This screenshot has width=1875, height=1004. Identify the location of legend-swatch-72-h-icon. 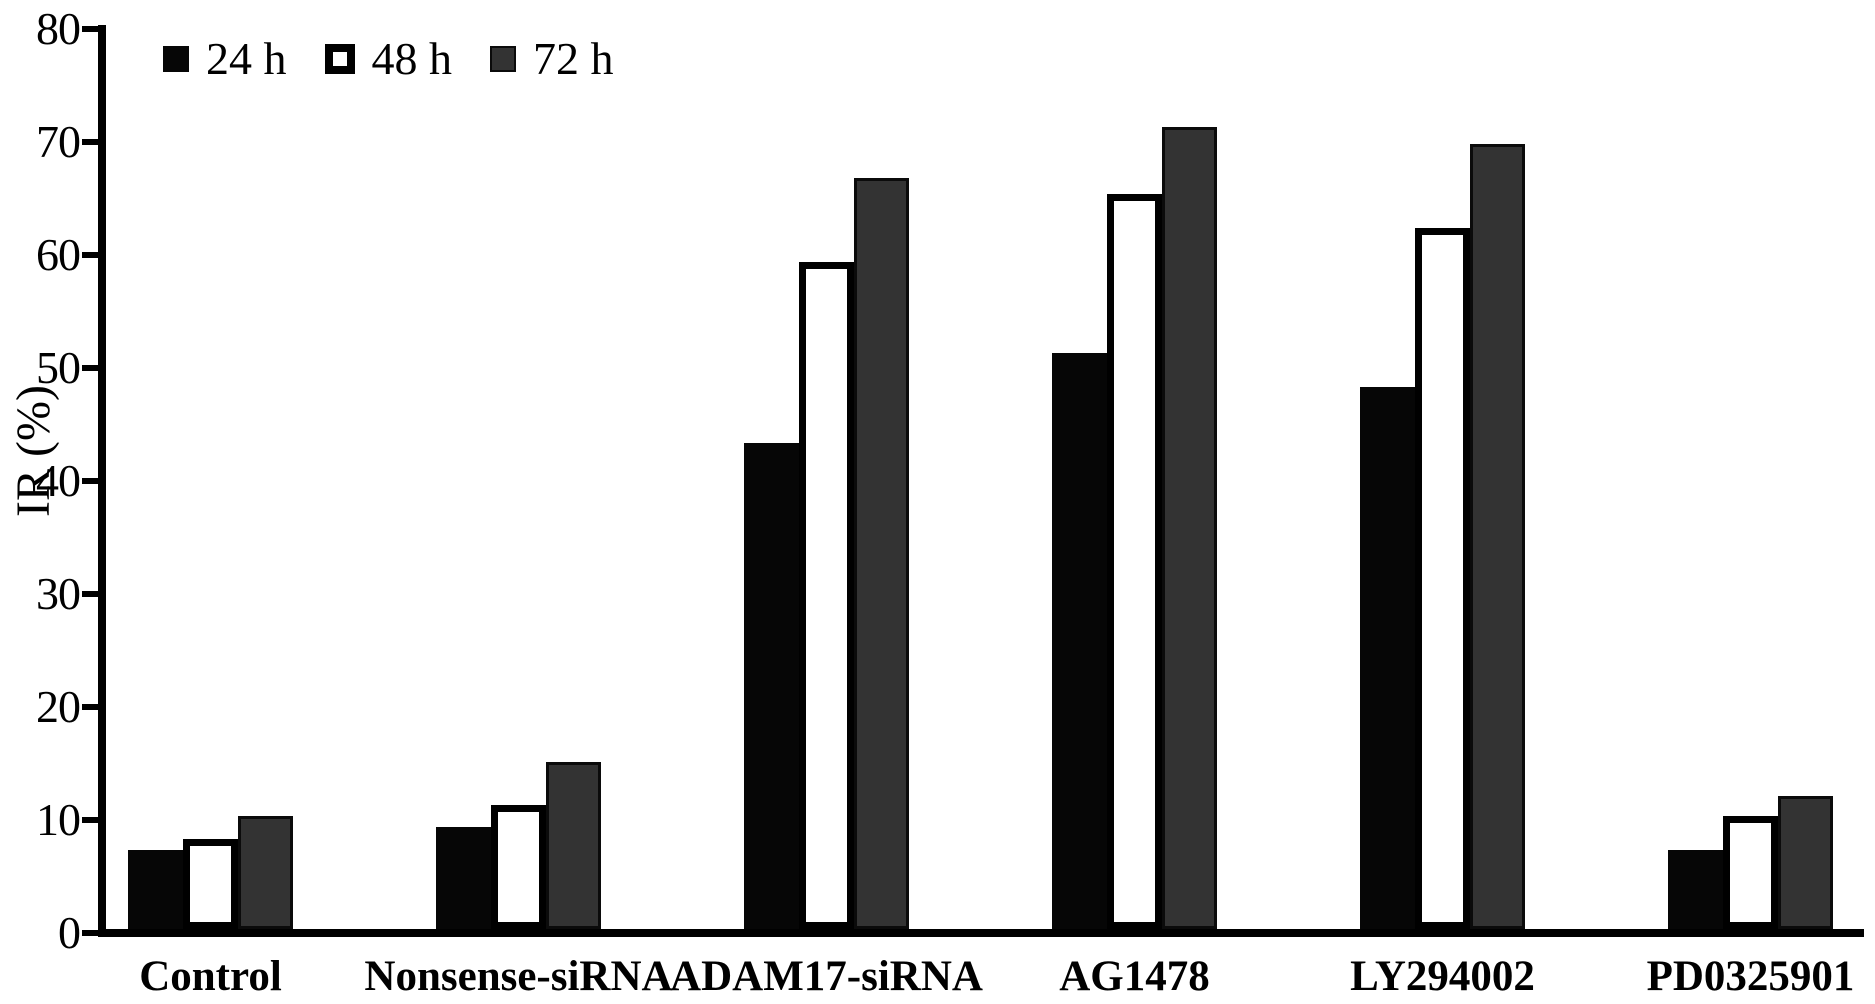
(503, 59).